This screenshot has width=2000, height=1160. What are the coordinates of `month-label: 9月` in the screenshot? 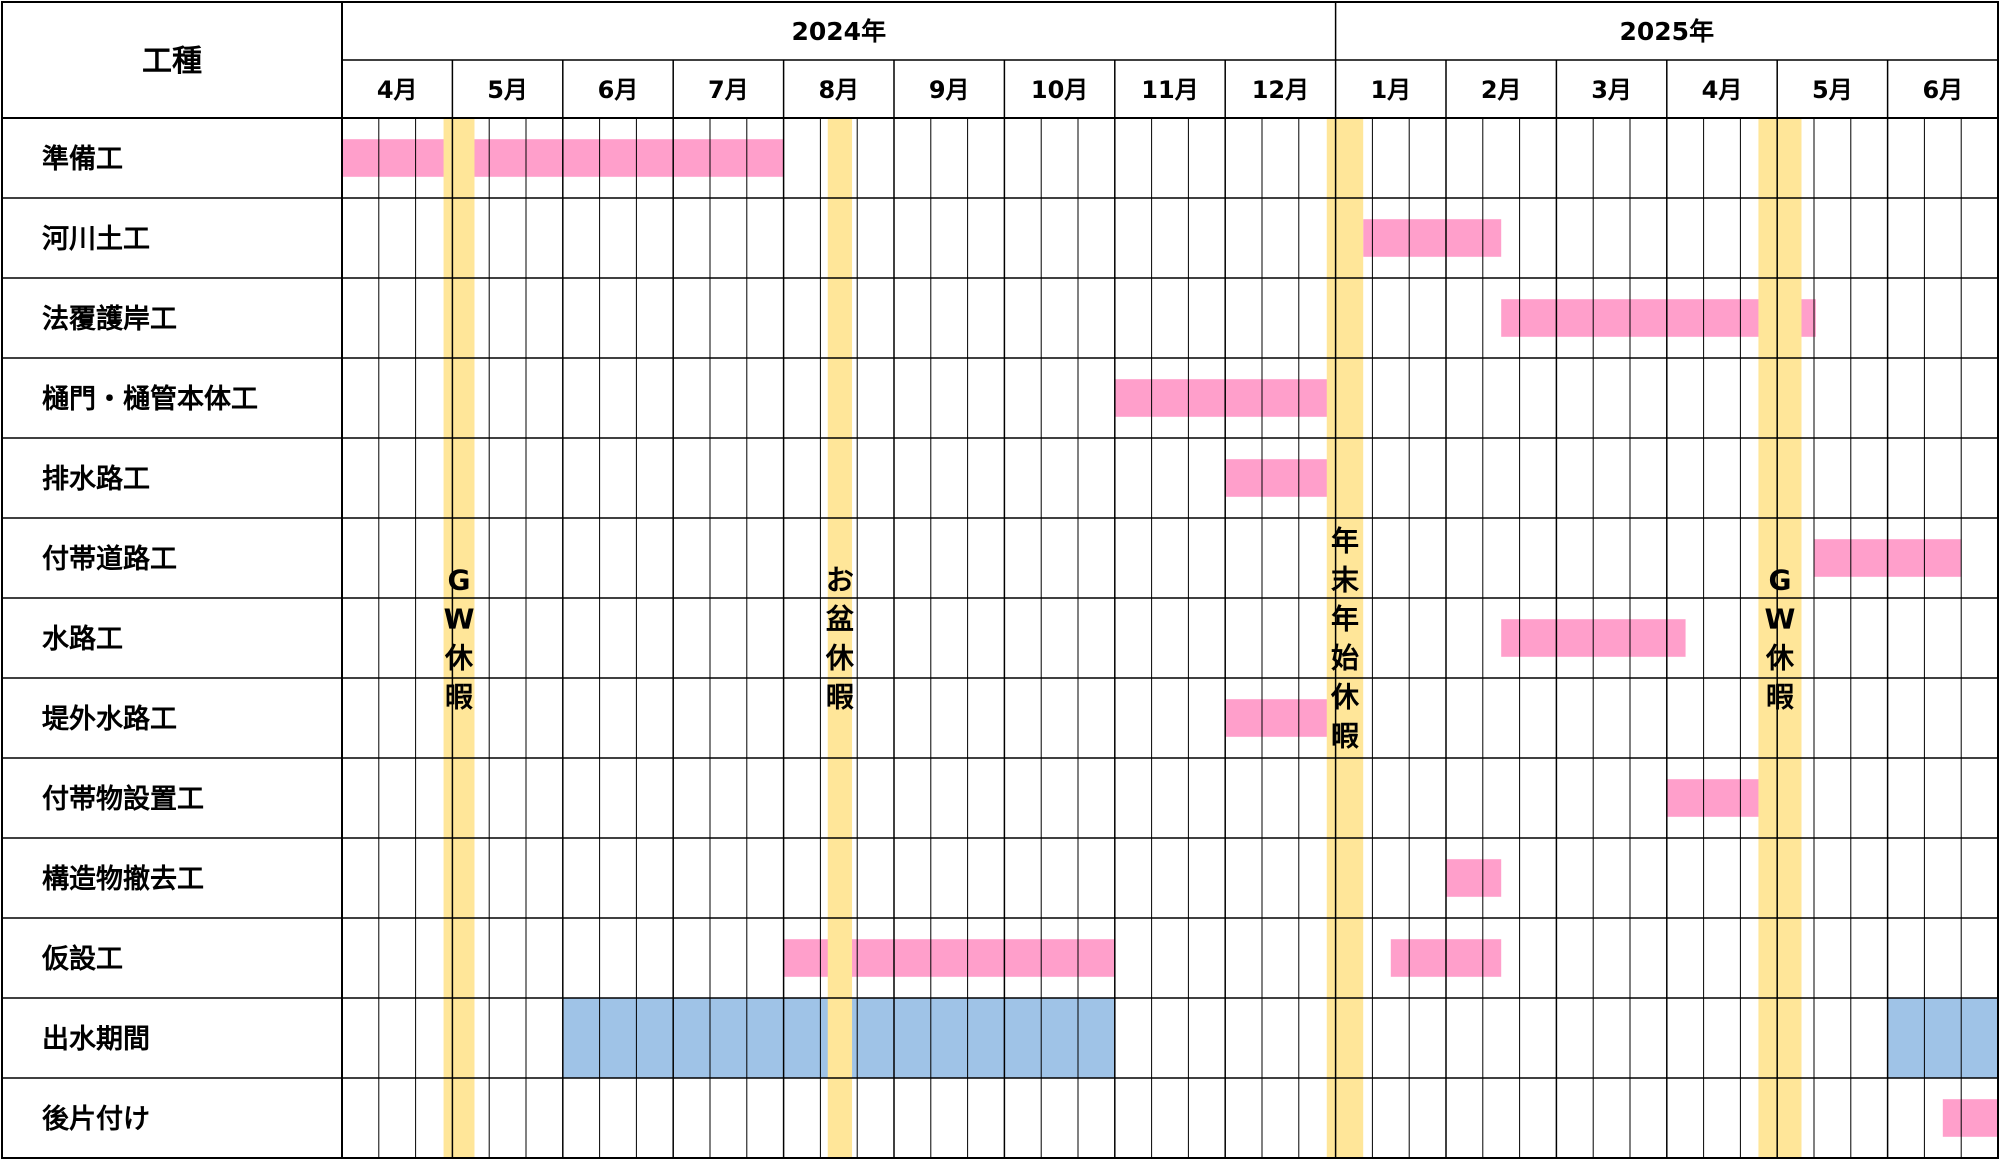 It's located at (949, 90).